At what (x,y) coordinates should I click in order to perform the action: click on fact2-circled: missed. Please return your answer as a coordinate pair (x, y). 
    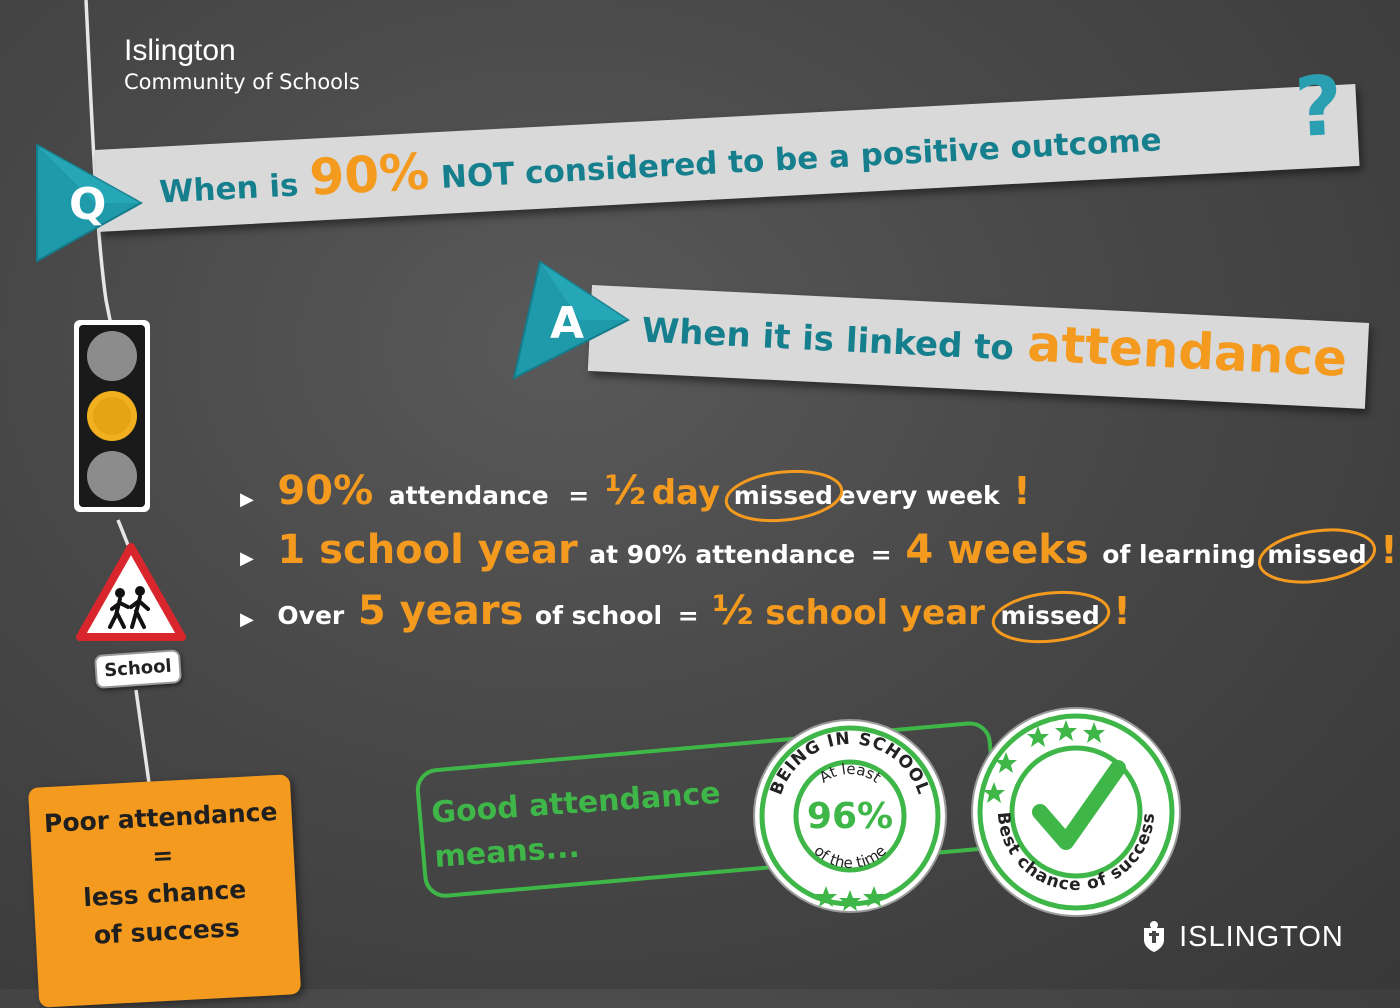
    Looking at the image, I should click on (1317, 556).